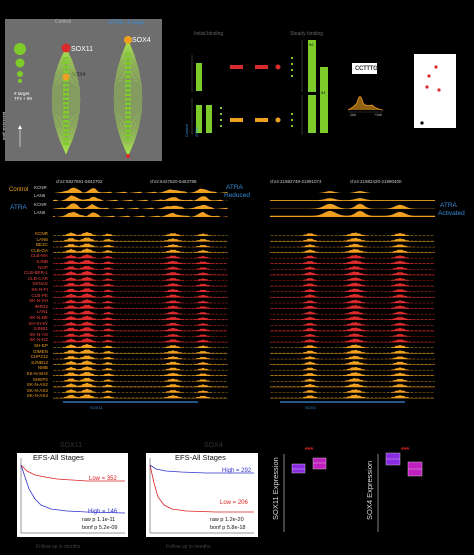 The height and width of the screenshot is (555, 474). What do you see at coordinates (366, 69) in the screenshot?
I see `panel-b-motif-label: CCTTTG` at bounding box center [366, 69].